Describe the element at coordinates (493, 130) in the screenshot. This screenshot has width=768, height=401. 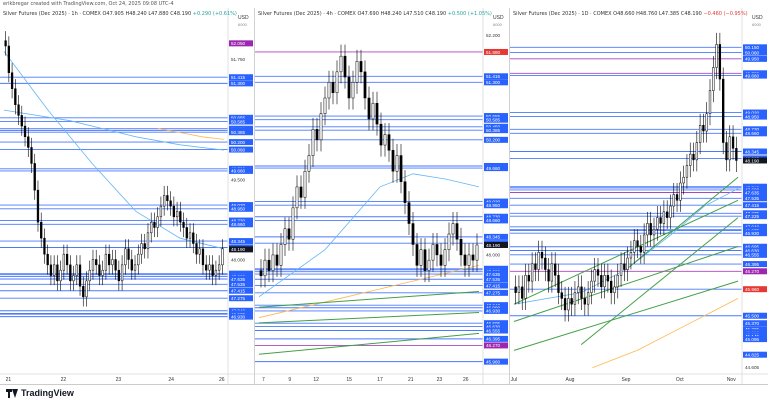
I see `price-label: 50.385` at that location.